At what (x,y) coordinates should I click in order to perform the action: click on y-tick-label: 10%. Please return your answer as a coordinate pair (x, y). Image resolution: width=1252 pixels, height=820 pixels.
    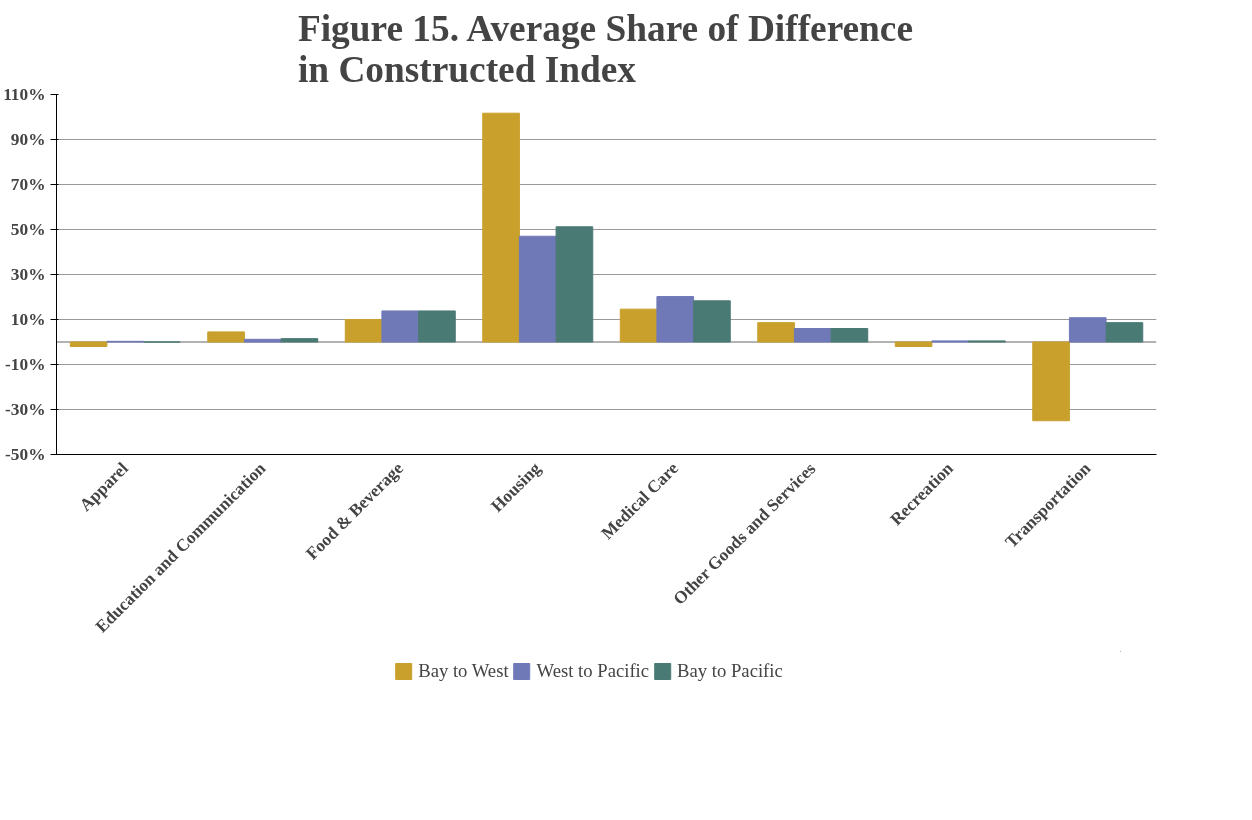
    Looking at the image, I should click on (28, 319).